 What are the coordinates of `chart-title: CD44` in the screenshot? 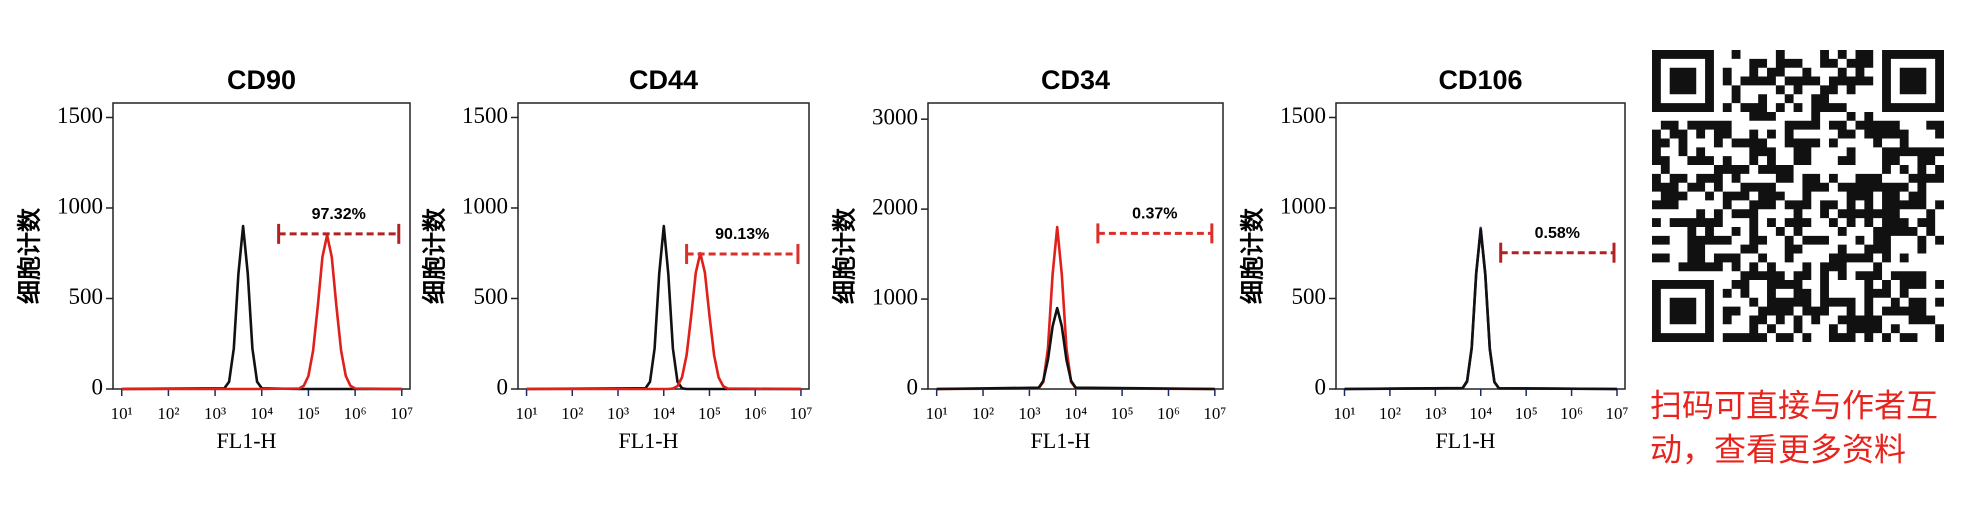 It's located at (663, 80).